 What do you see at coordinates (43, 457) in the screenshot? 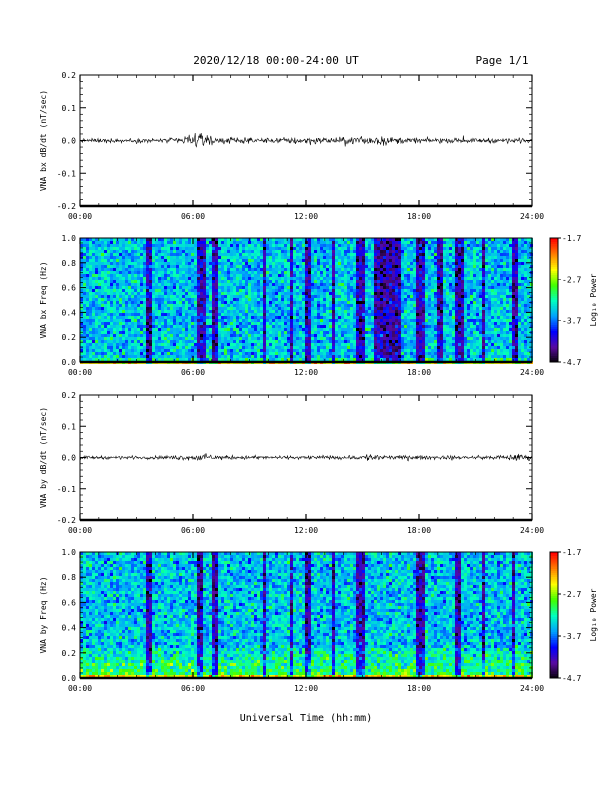
I see `y-axis-label: VNA by dB/dt (nT/sec)` at bounding box center [43, 457].